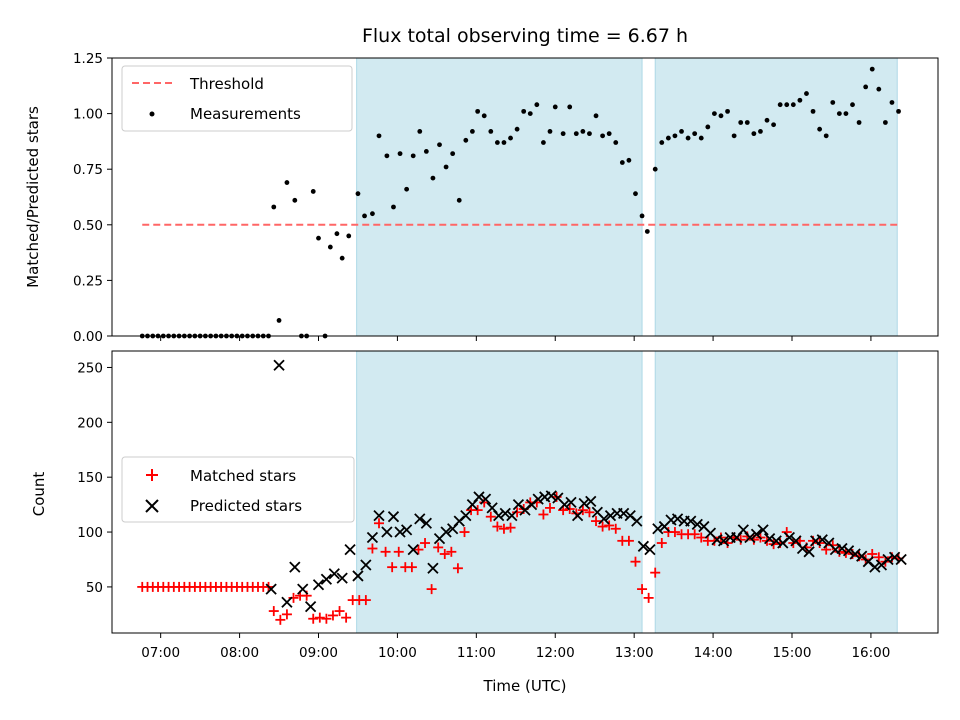  I want to click on ratio-y-tick-label-0: 0.00, so click(88, 337).